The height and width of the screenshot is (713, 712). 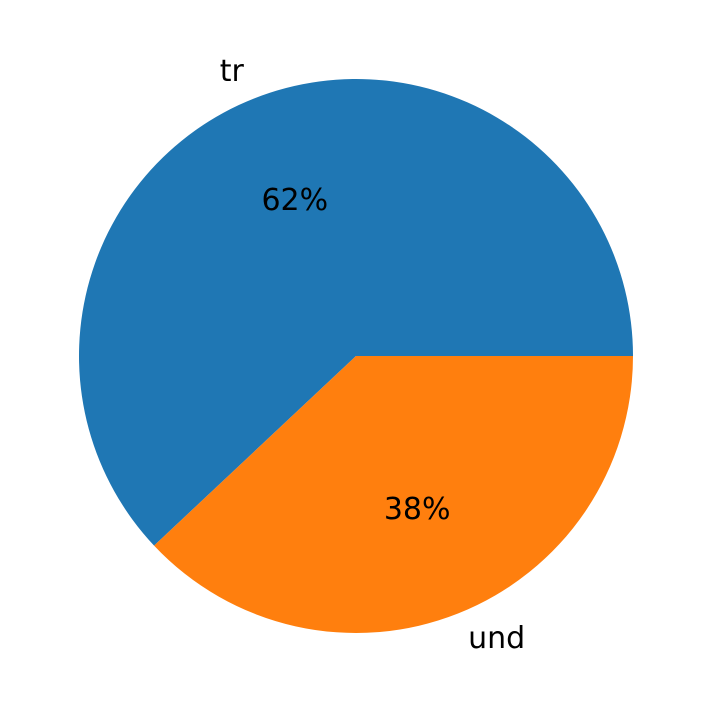 I want to click on value-label: 38%, so click(x=417, y=509).